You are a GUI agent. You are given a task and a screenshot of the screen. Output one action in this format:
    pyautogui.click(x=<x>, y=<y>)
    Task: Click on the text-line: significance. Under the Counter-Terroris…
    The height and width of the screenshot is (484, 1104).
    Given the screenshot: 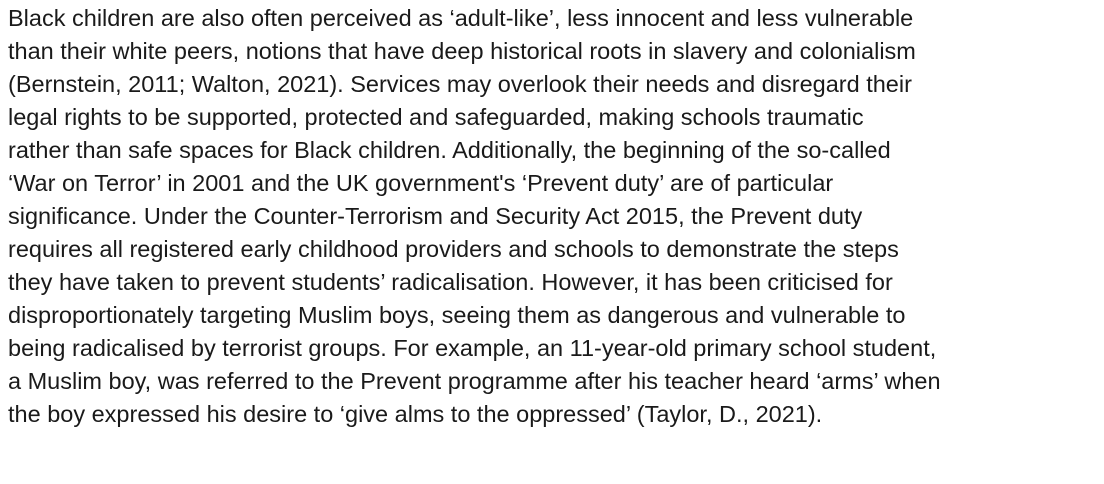 What is the action you would take?
    pyautogui.click(x=435, y=216)
    